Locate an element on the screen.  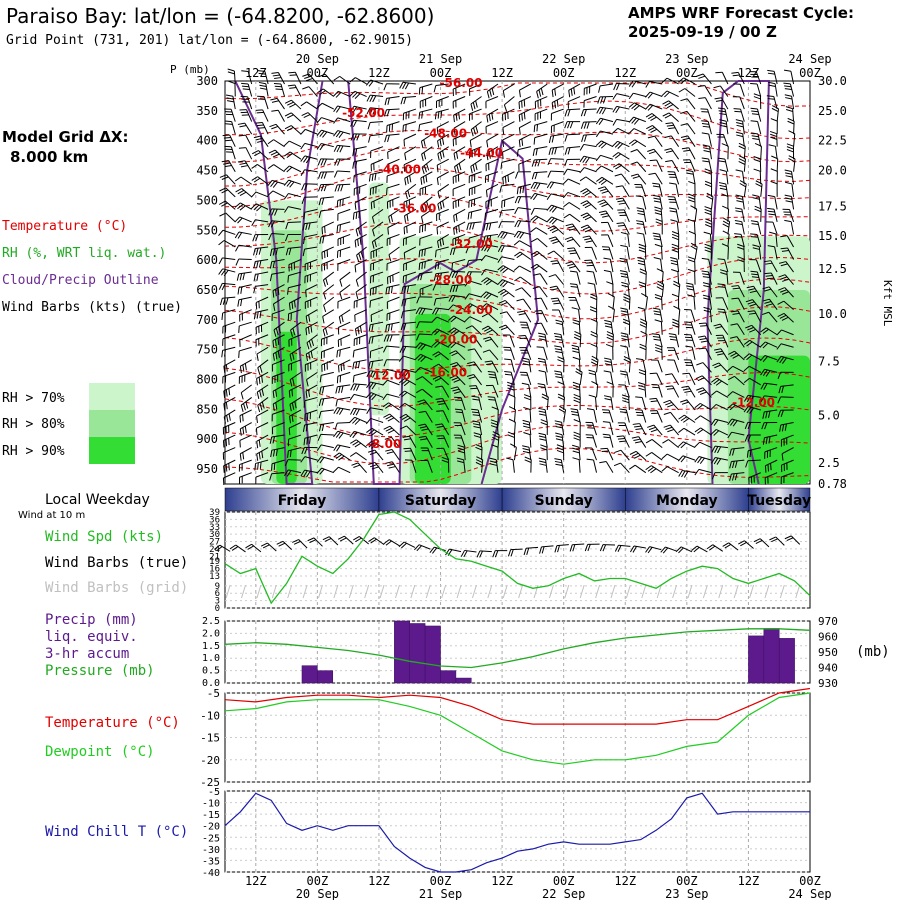
windchill-series is located at coordinates (517, 832).